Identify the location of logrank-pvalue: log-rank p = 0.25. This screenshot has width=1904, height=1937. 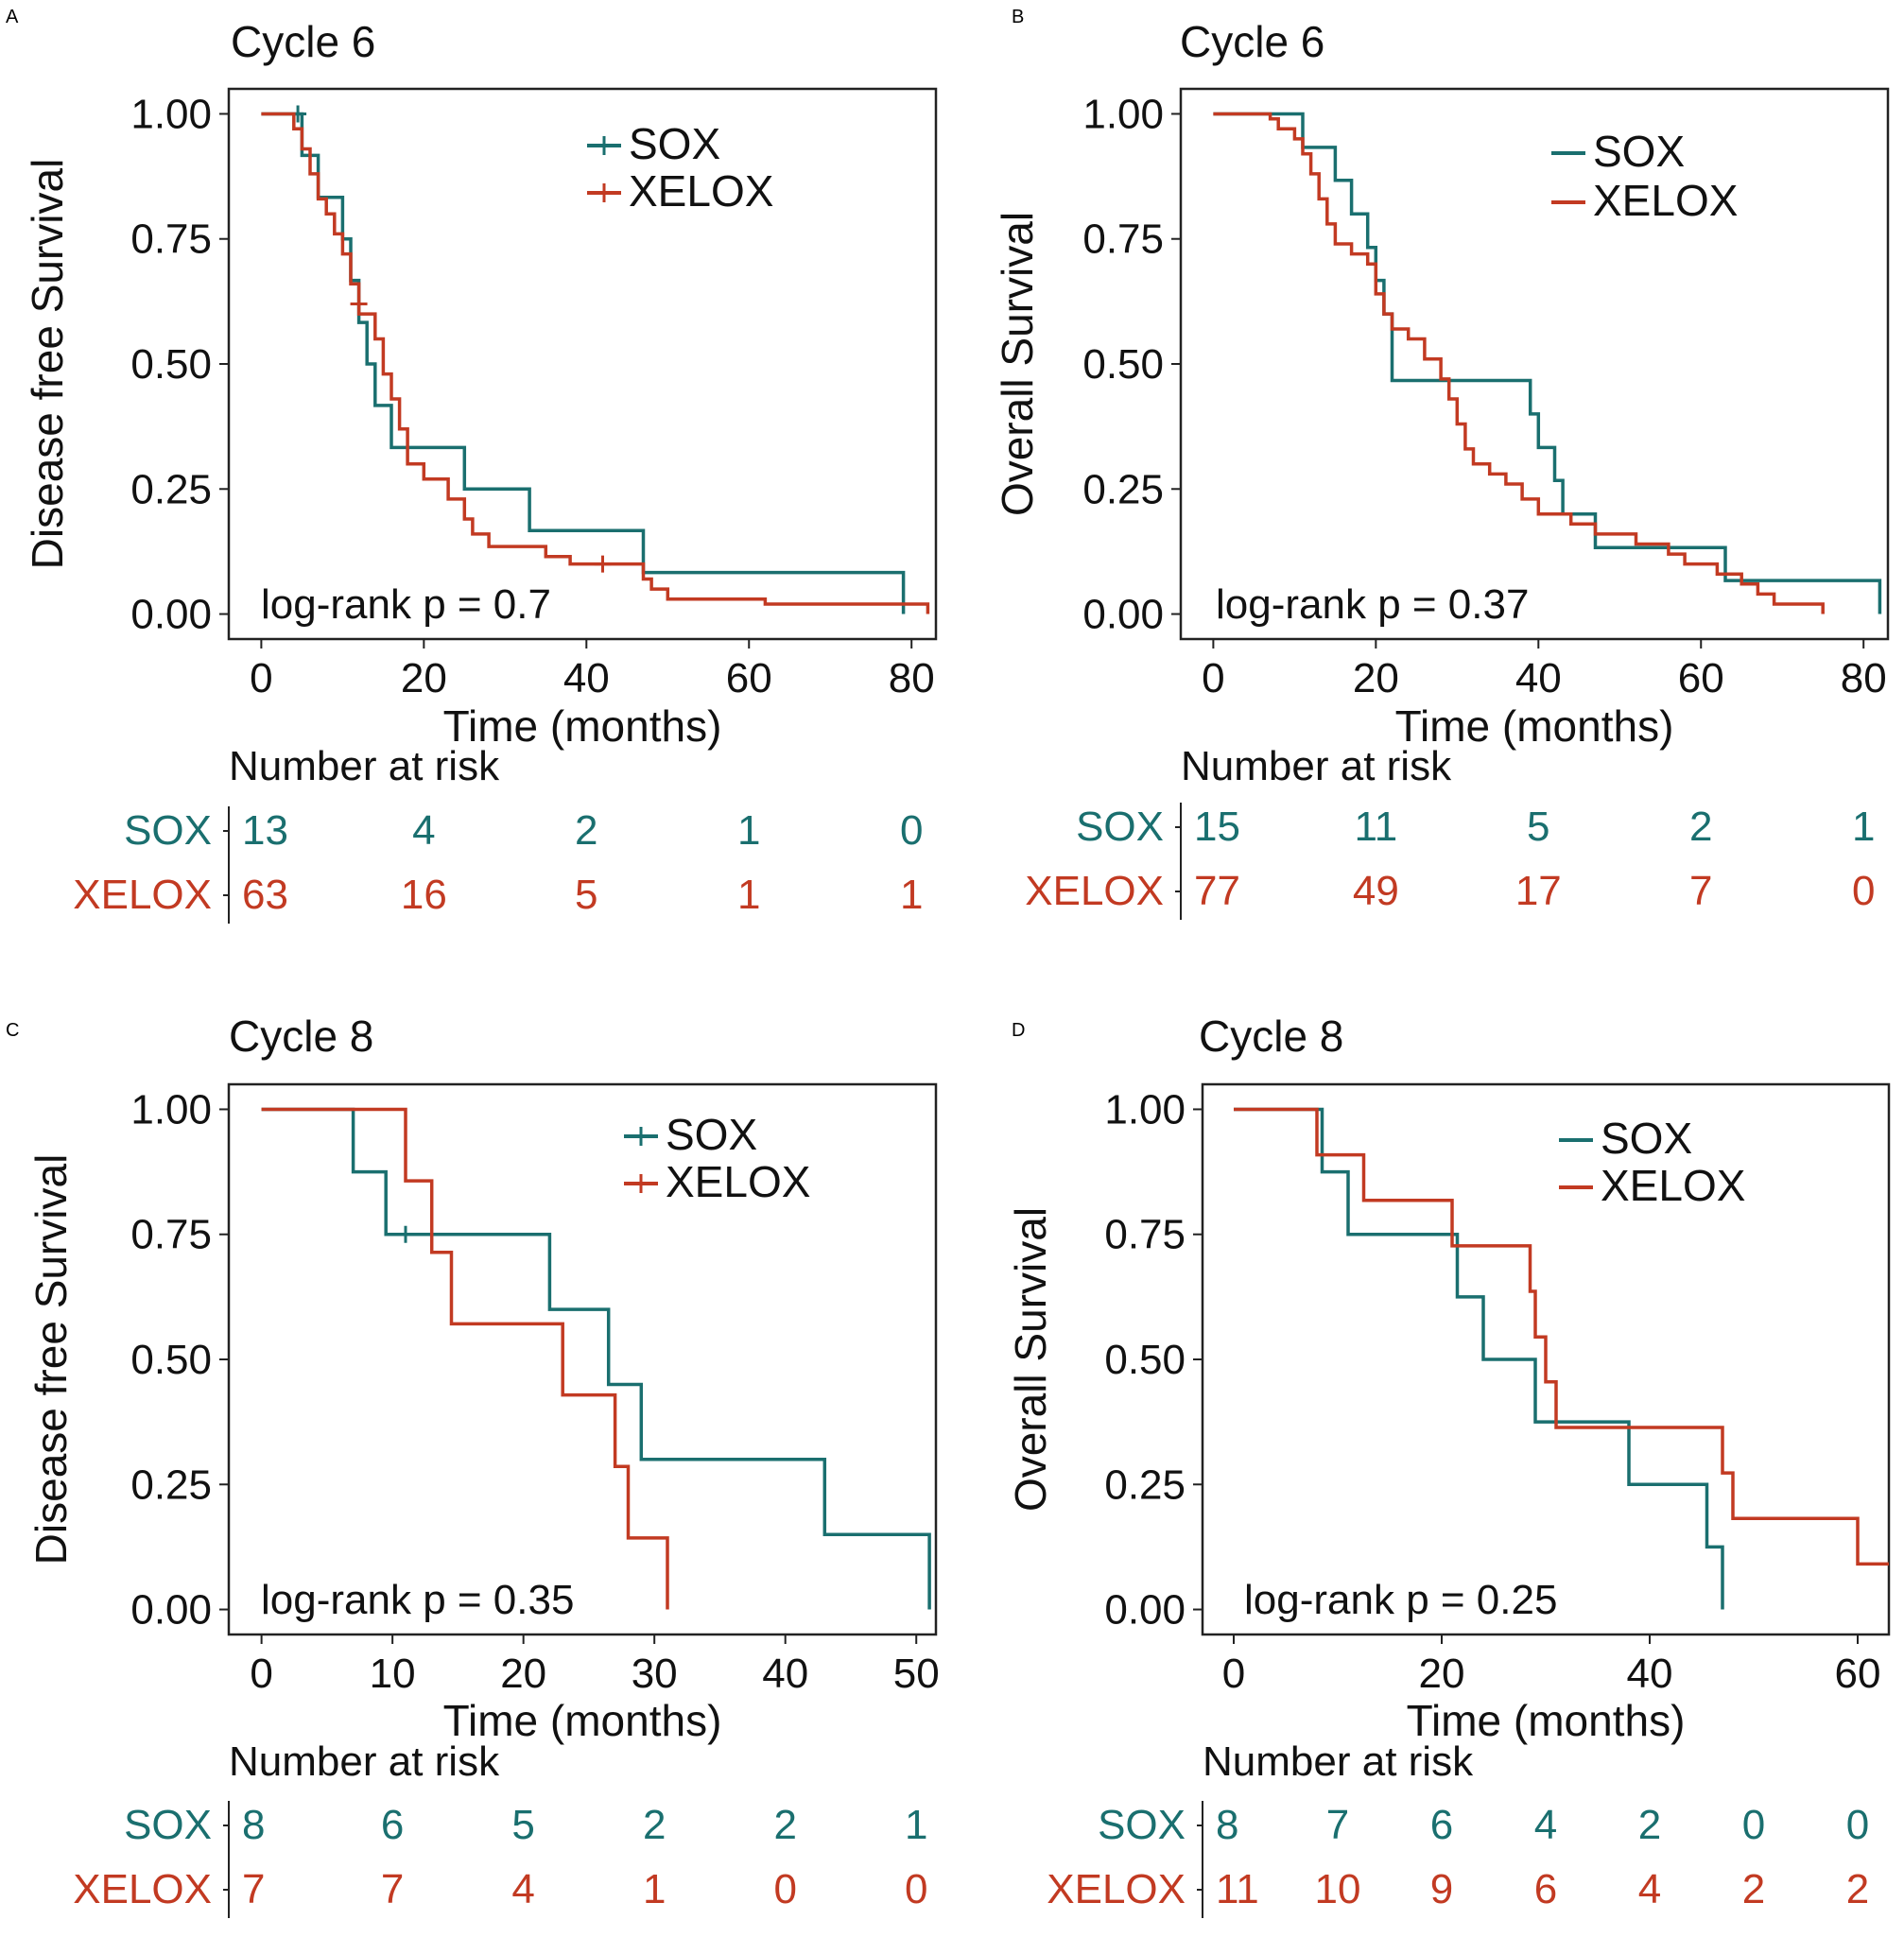
(1400, 1600).